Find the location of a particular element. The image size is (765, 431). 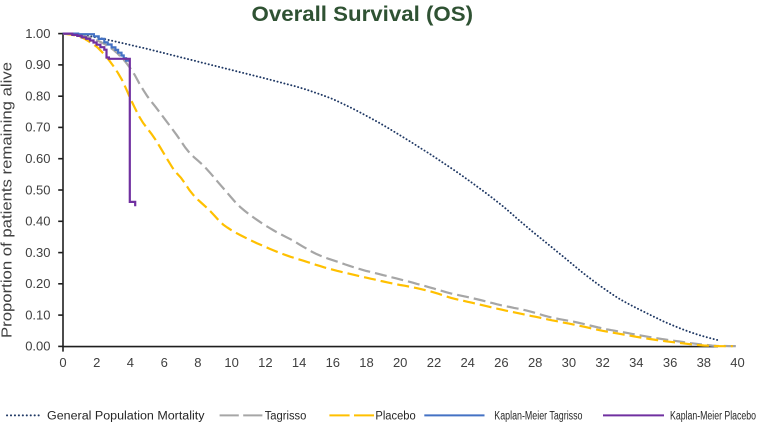

svg-text: Kaplan-Meier Tagrisso is located at coordinates (538, 417).